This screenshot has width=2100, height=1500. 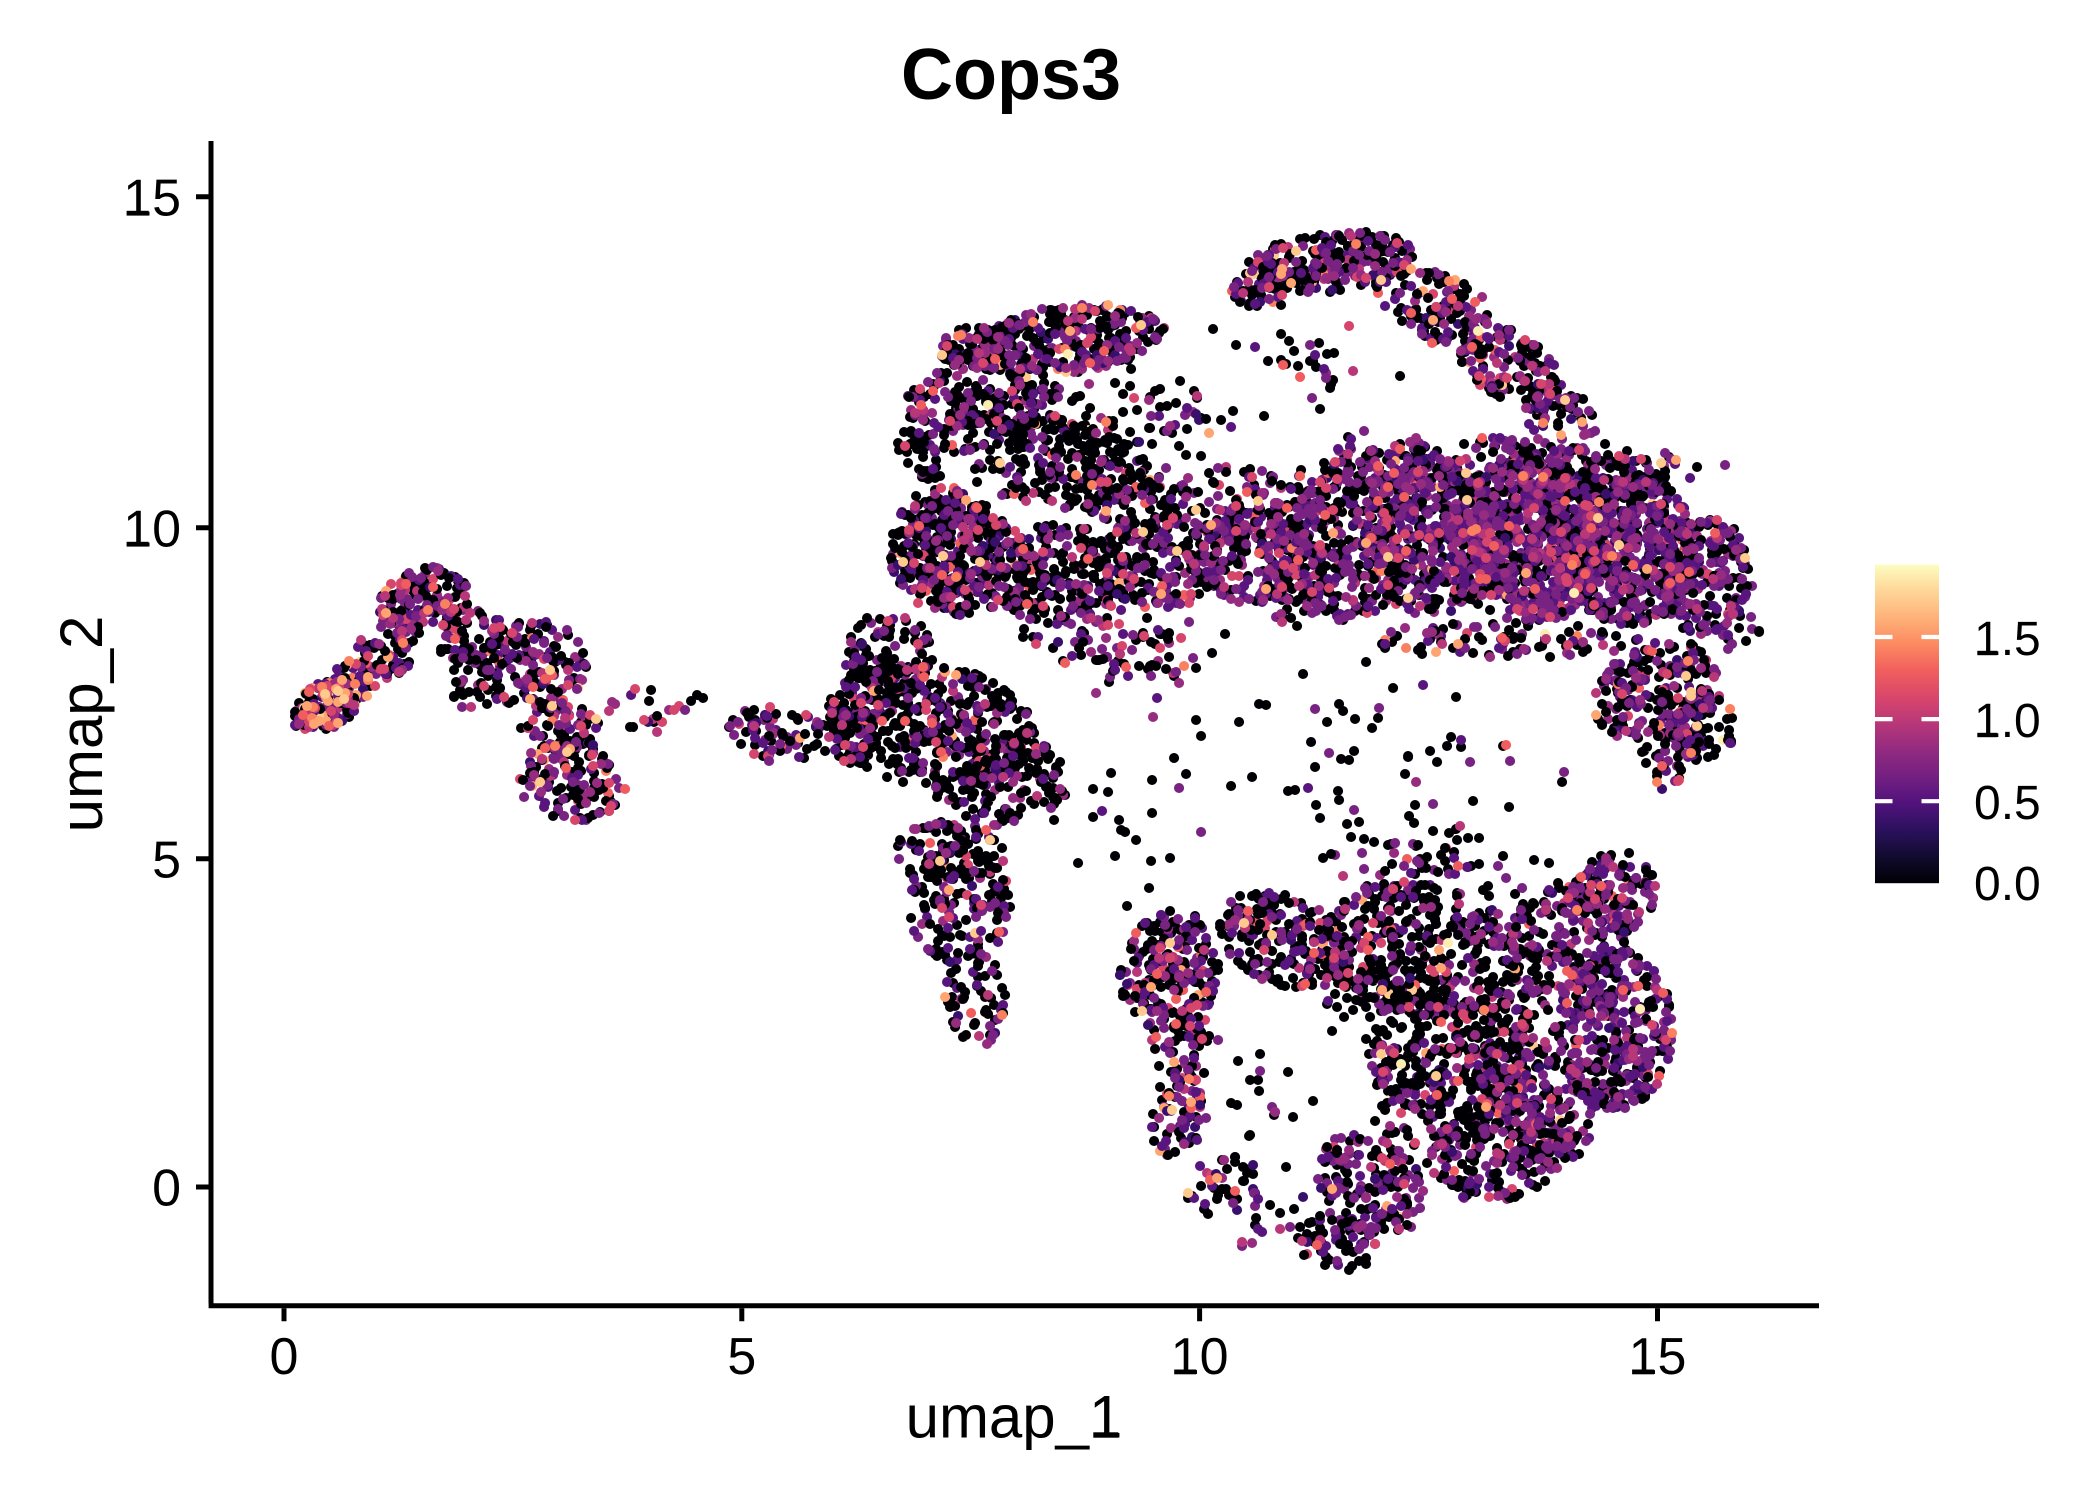 What do you see at coordinates (2007, 721) in the screenshot?
I see `svg-text: 1.0` at bounding box center [2007, 721].